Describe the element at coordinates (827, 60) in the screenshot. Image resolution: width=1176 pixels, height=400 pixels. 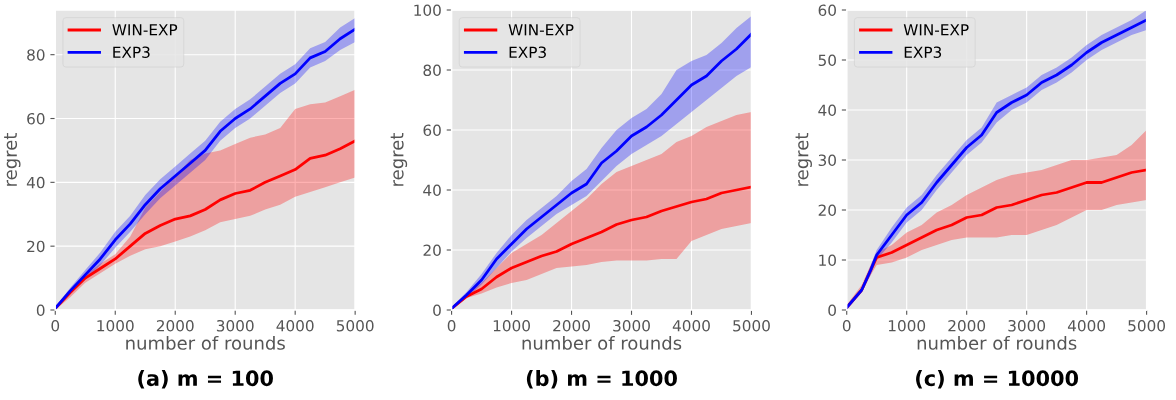
I see `y-tick-label: 50` at that location.